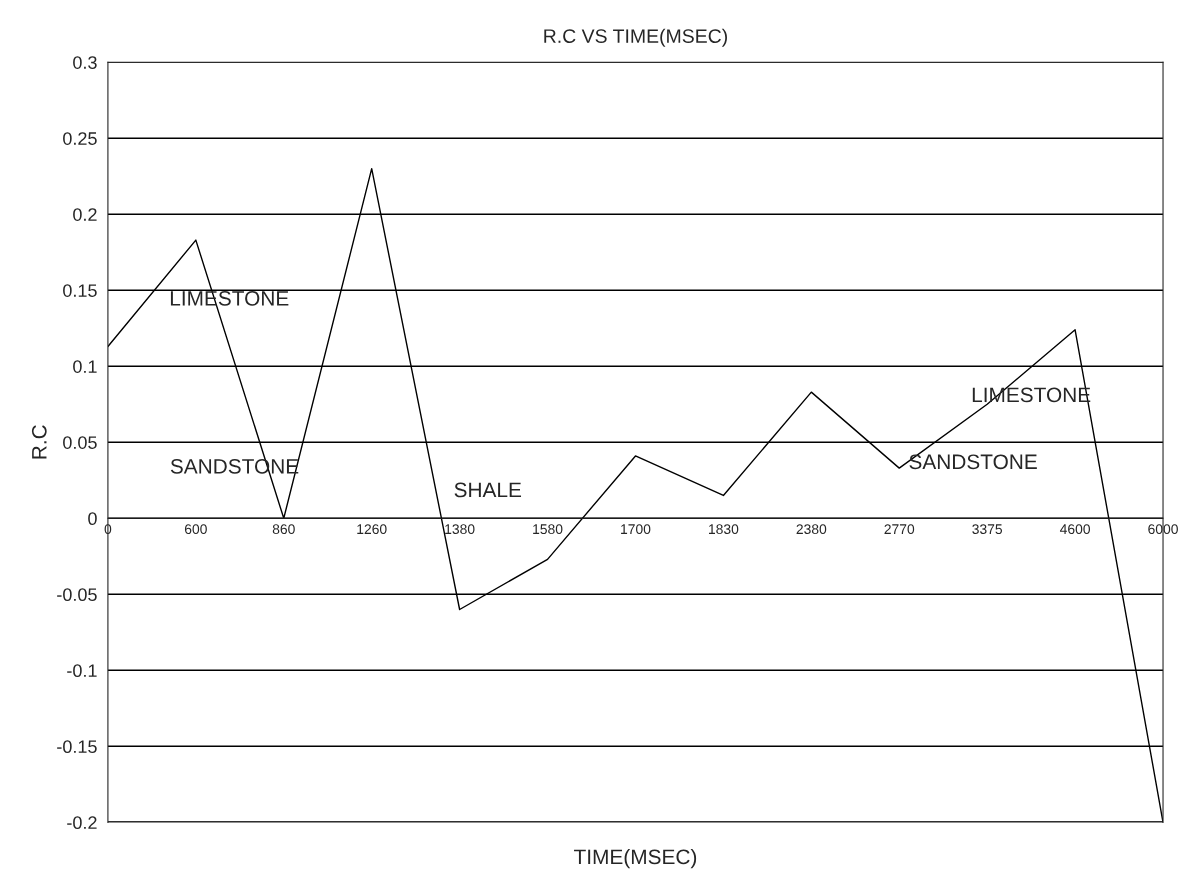 Image resolution: width=1199 pixels, height=889 pixels. I want to click on y-tick-label: -0.15, so click(77, 747).